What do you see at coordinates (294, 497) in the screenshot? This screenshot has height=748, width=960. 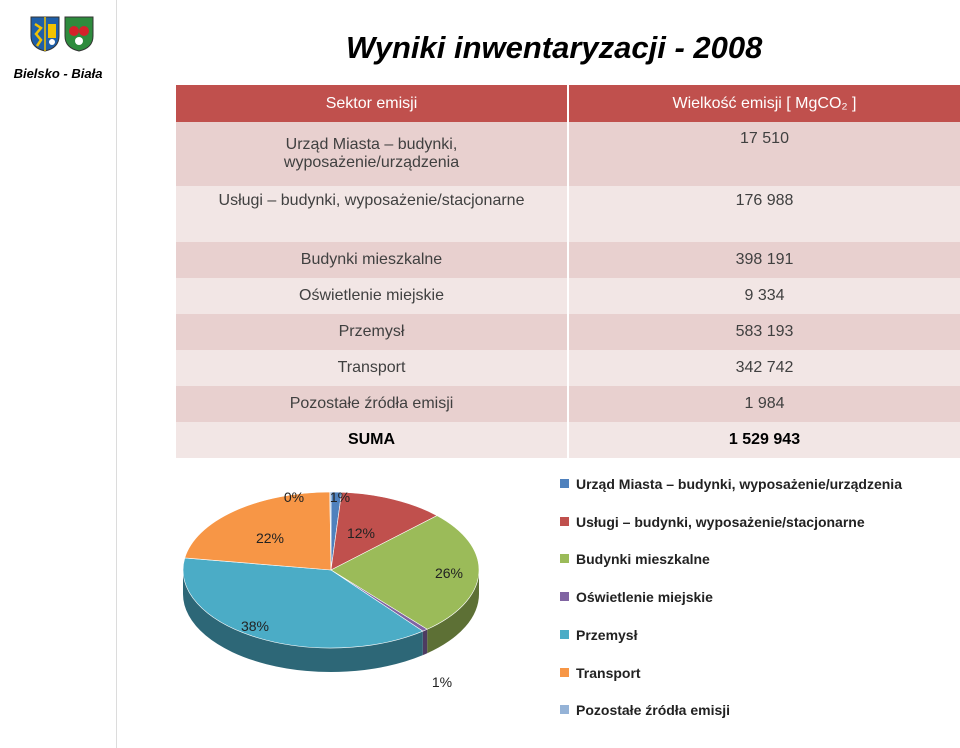 I see `pie-data-label: 0%` at bounding box center [294, 497].